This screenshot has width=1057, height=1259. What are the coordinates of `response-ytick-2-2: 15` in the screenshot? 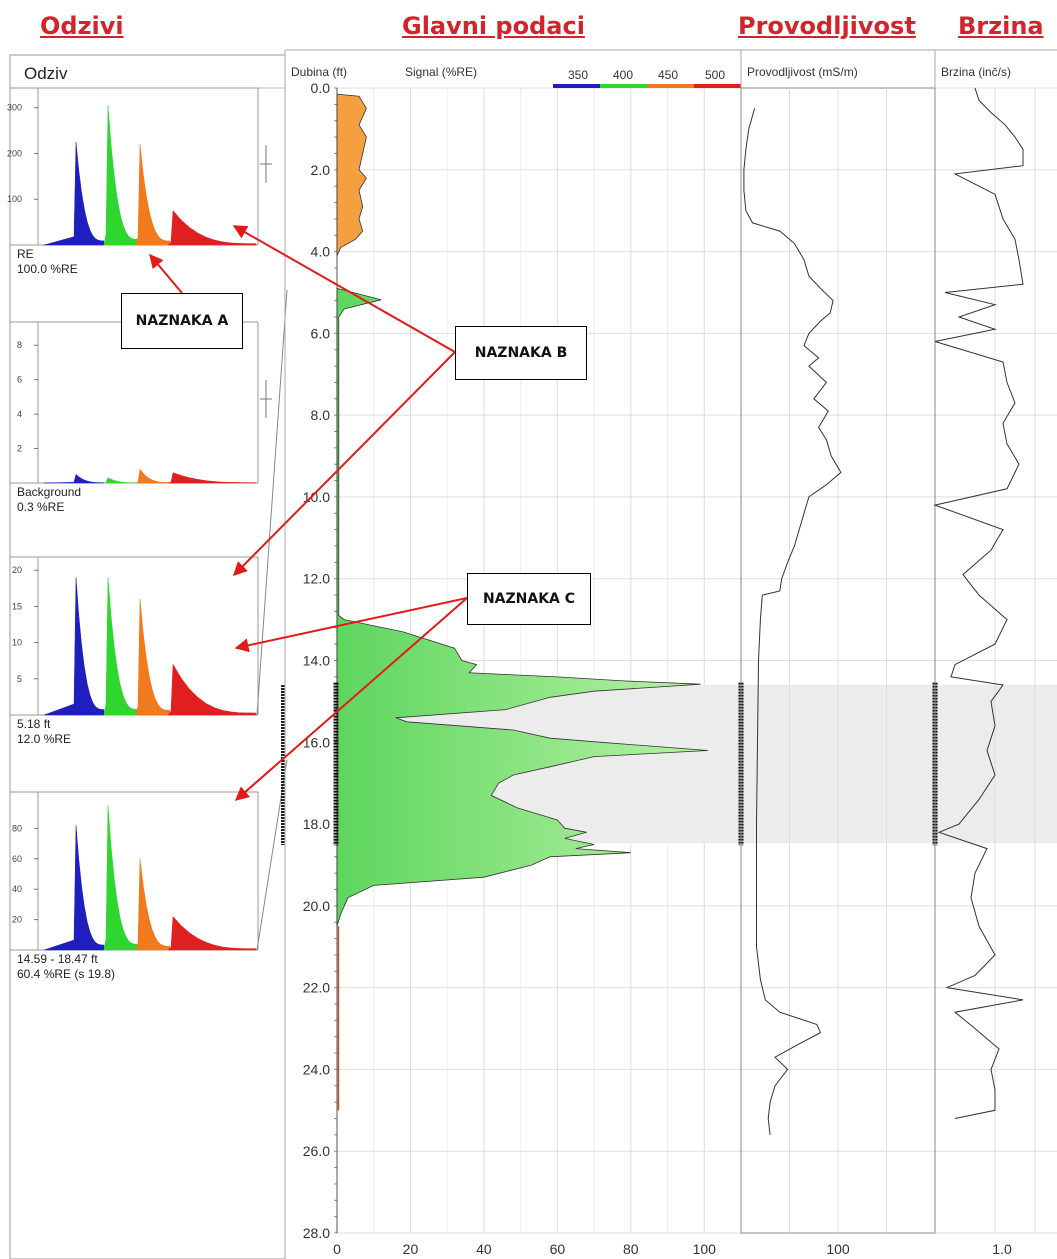 It's located at (17, 606).